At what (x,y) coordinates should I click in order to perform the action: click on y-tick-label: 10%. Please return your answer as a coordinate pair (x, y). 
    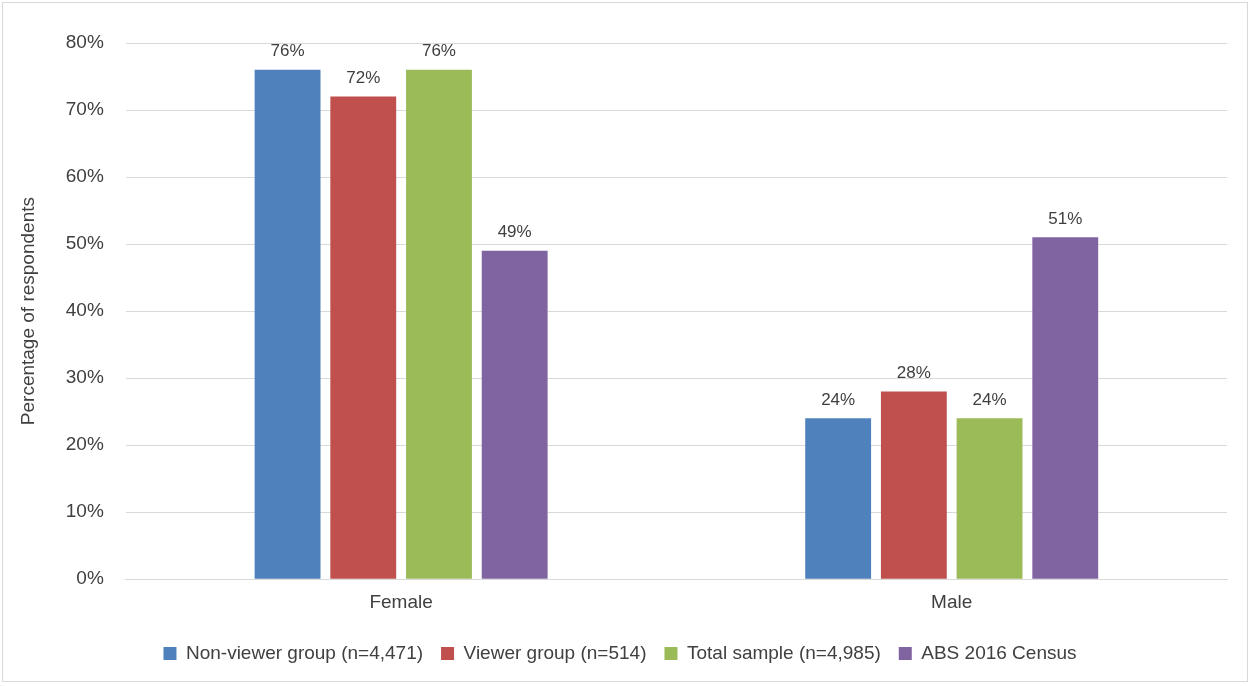
    Looking at the image, I should click on (84, 511).